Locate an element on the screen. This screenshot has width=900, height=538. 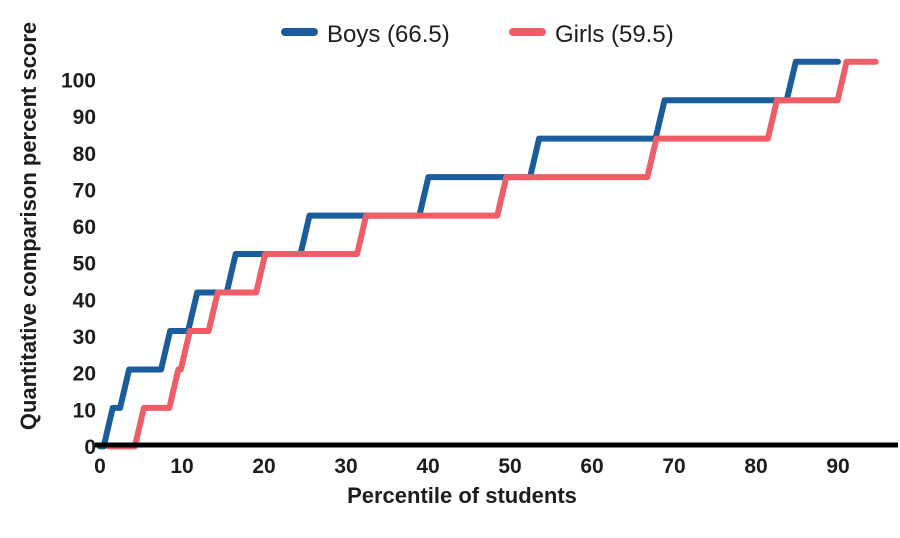
x-tick-label: 70 is located at coordinates (673, 466).